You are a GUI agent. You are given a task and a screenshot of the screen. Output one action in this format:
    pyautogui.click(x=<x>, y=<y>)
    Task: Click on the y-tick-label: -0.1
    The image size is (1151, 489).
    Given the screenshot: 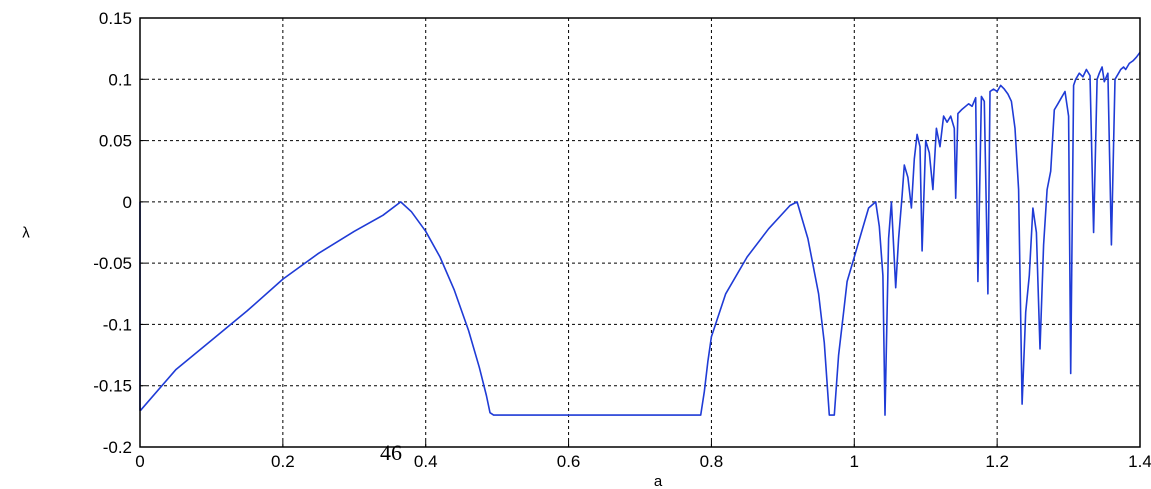 What is the action you would take?
    pyautogui.click(x=117, y=324)
    